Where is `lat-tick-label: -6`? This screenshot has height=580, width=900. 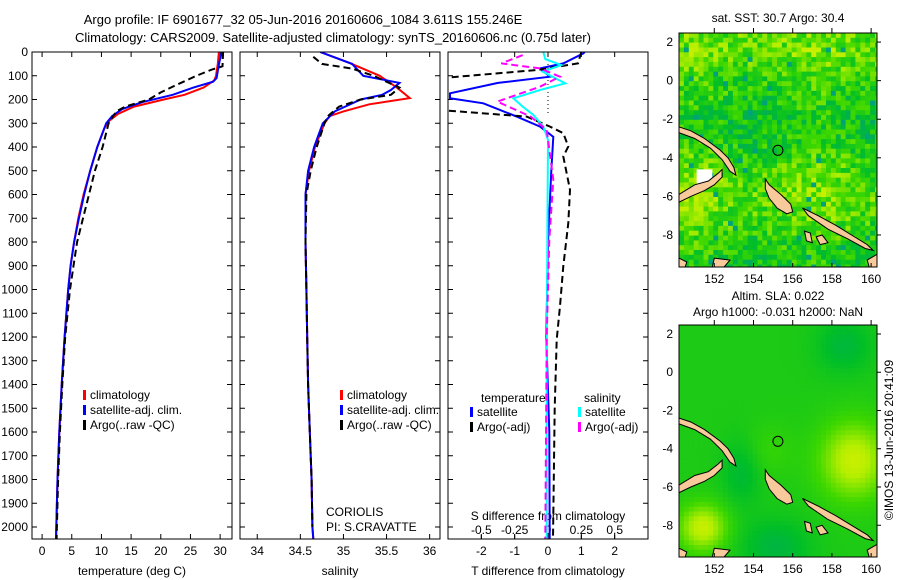
lat-tick-label: -6 is located at coordinates (667, 196).